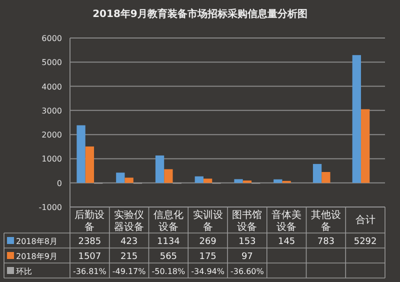 Image resolution: width=400 pixels, height=282 pixels. Describe the element at coordinates (208, 271) in the screenshot. I see `data-label: -34.94%` at that location.